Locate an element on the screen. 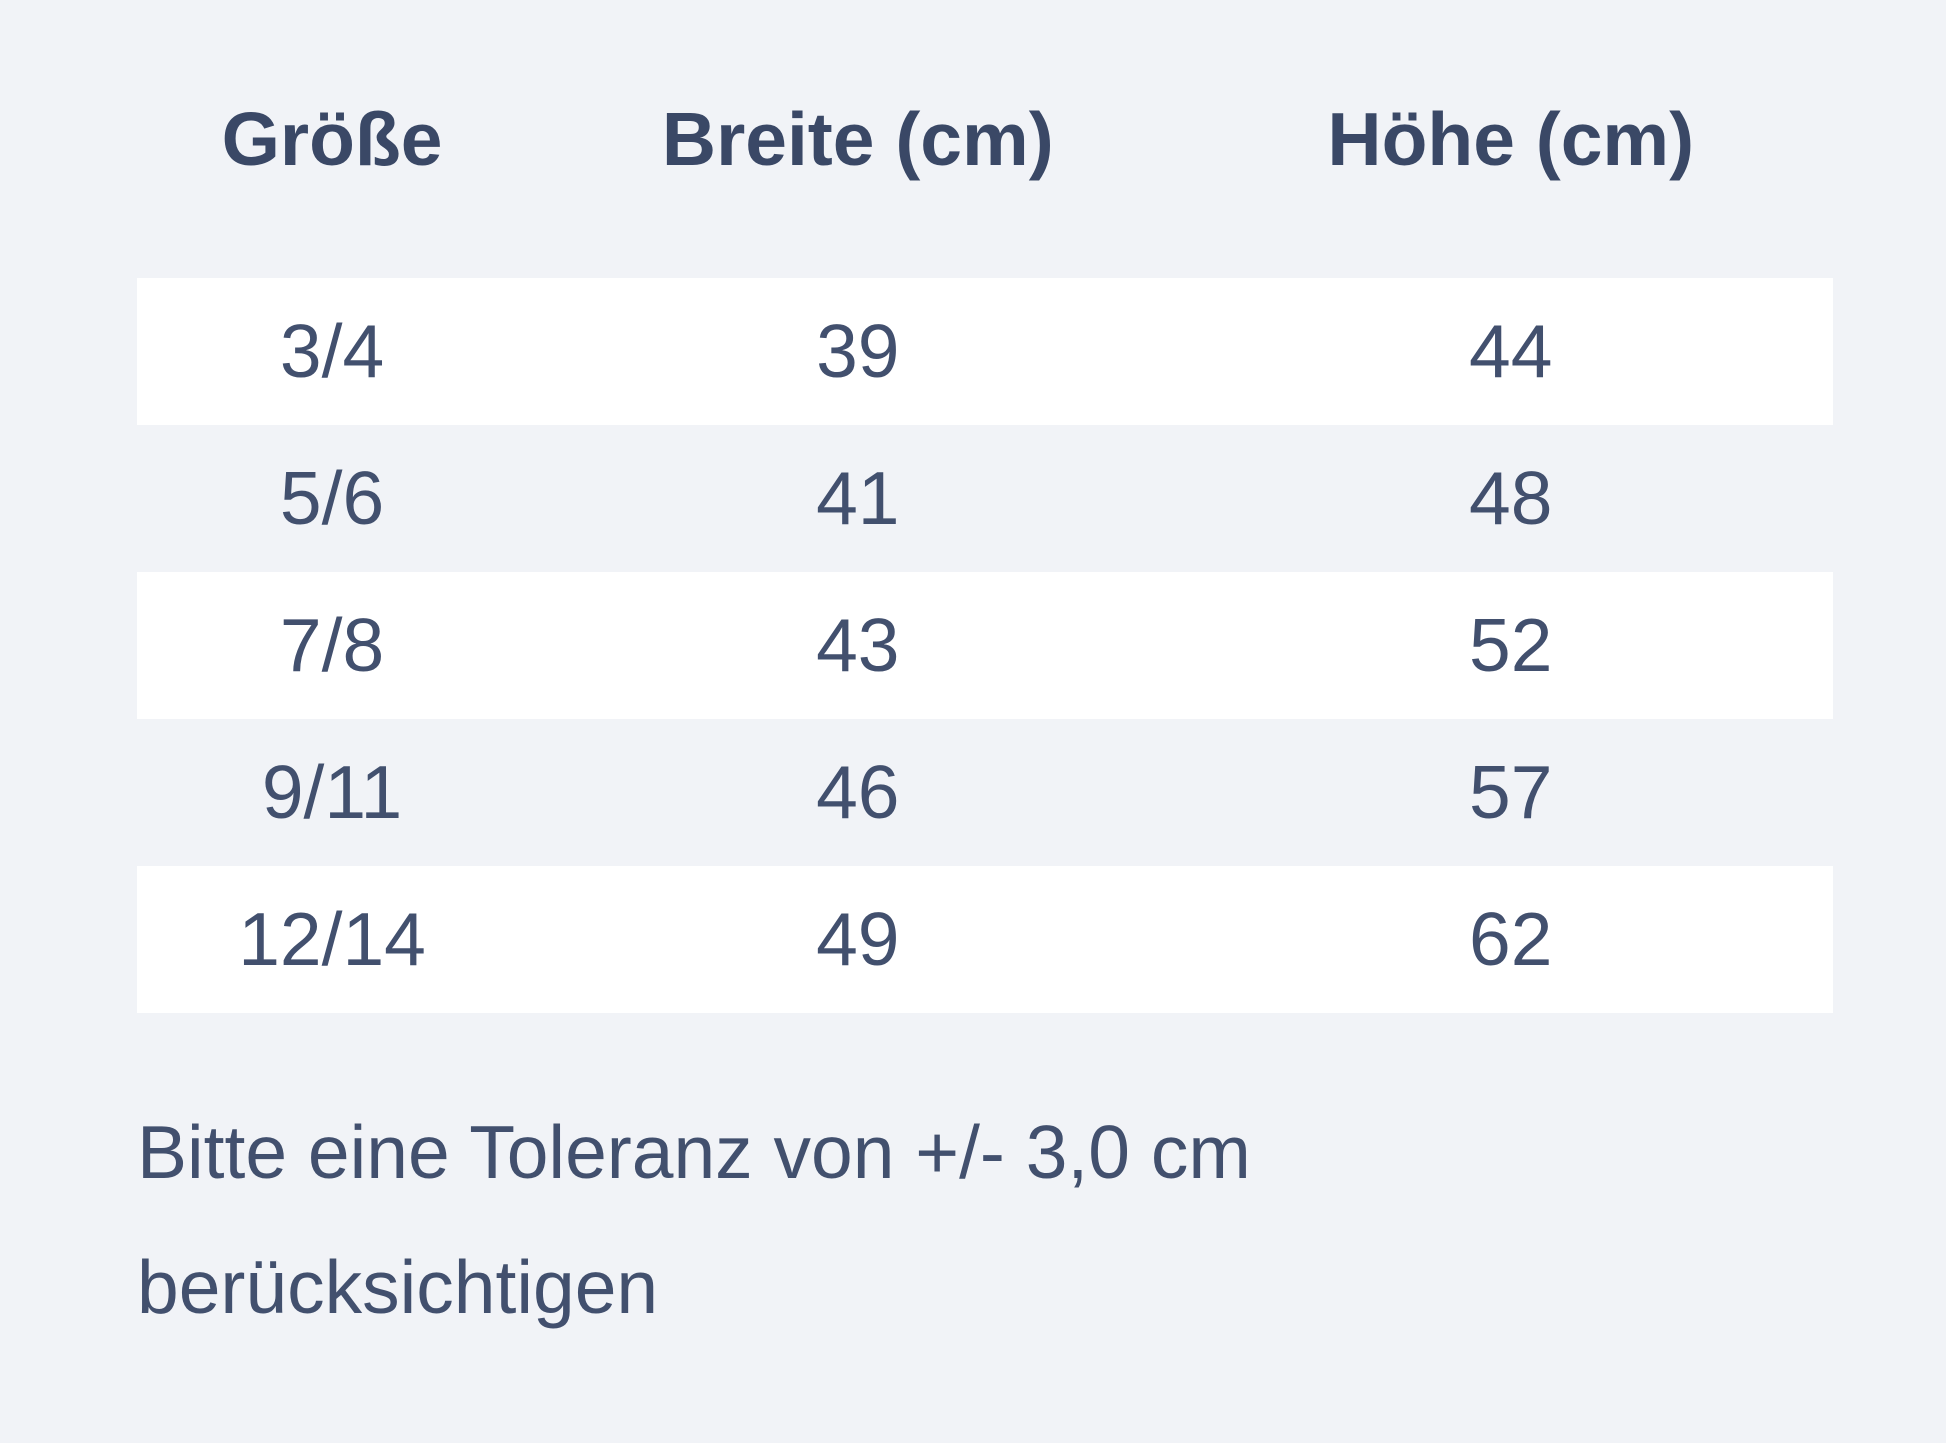 The height and width of the screenshot is (1443, 1946). height-cell: 44 is located at coordinates (1511, 351).